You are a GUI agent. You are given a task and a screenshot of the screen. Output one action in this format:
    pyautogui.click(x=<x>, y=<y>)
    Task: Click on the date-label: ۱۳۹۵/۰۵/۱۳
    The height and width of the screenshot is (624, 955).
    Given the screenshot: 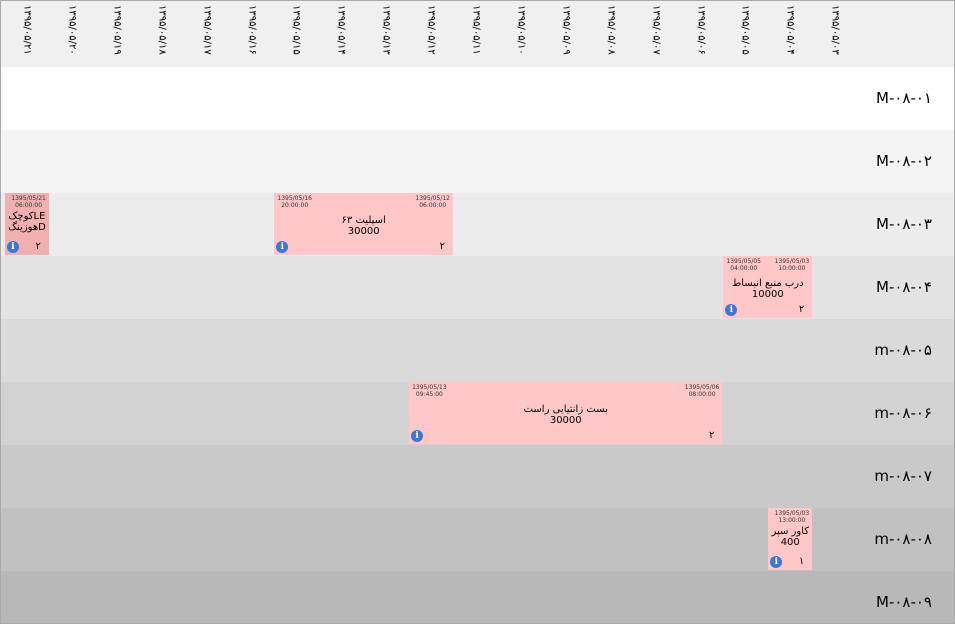 What is the action you would take?
    pyautogui.click(x=386, y=30)
    